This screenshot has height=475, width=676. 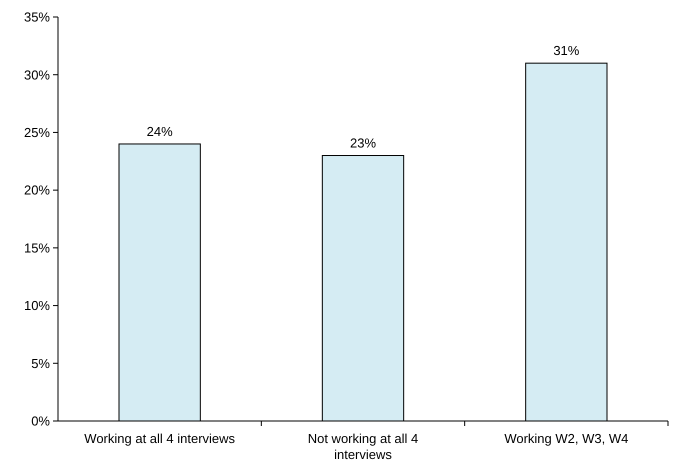 I want to click on y-tick-label: 10%, so click(x=37, y=306).